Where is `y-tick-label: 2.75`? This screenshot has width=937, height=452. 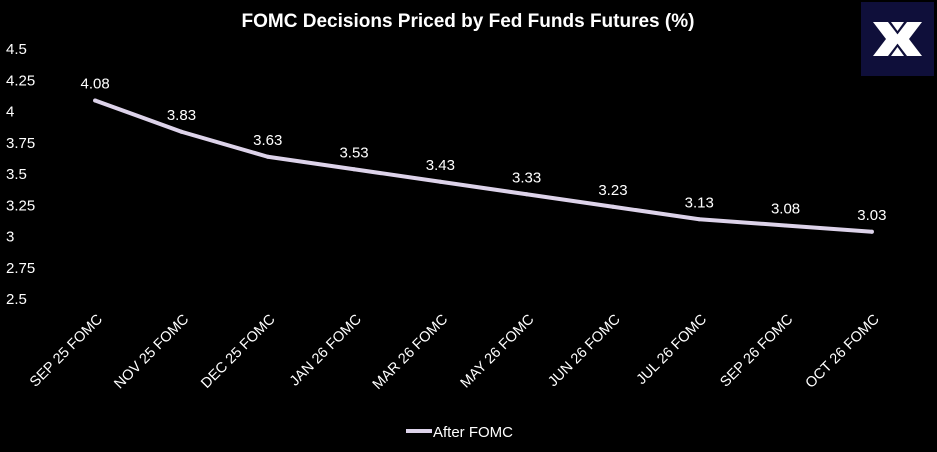 y-tick-label: 2.75 is located at coordinates (20, 268).